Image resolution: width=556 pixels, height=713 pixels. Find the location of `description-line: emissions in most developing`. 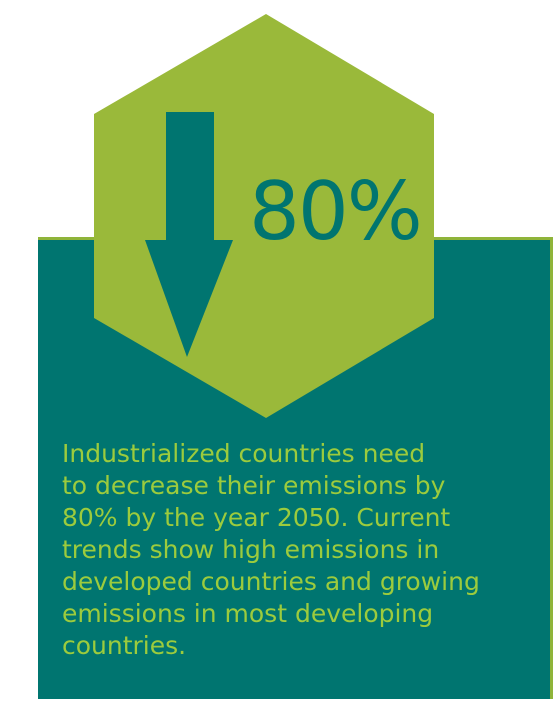

description-line: emissions in most developing is located at coordinates (248, 613).